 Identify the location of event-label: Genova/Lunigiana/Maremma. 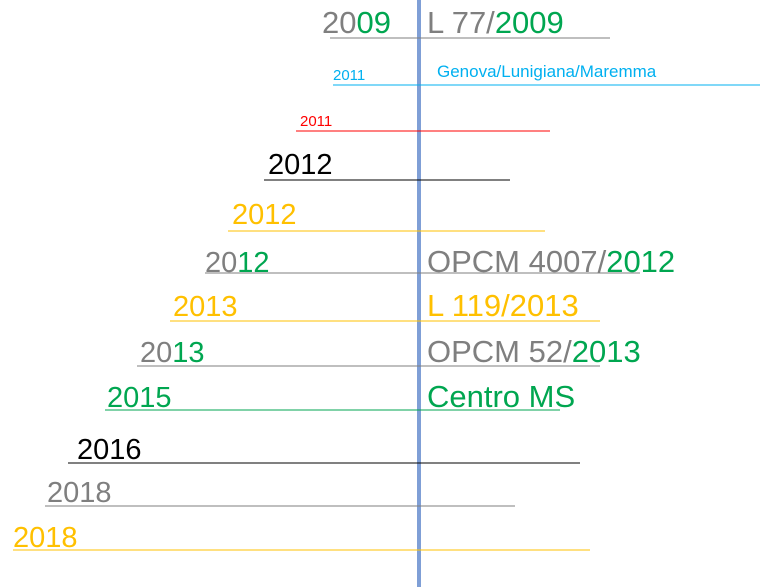
(547, 71).